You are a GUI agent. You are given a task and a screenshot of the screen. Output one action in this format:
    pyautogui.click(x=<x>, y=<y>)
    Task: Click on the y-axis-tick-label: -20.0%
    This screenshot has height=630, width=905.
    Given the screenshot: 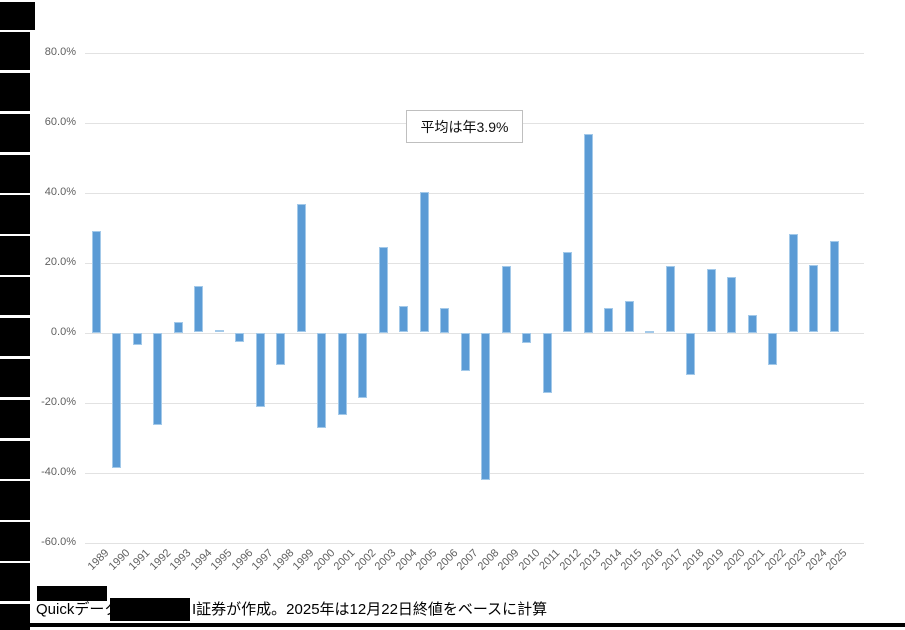 What is the action you would take?
    pyautogui.click(x=58, y=402)
    